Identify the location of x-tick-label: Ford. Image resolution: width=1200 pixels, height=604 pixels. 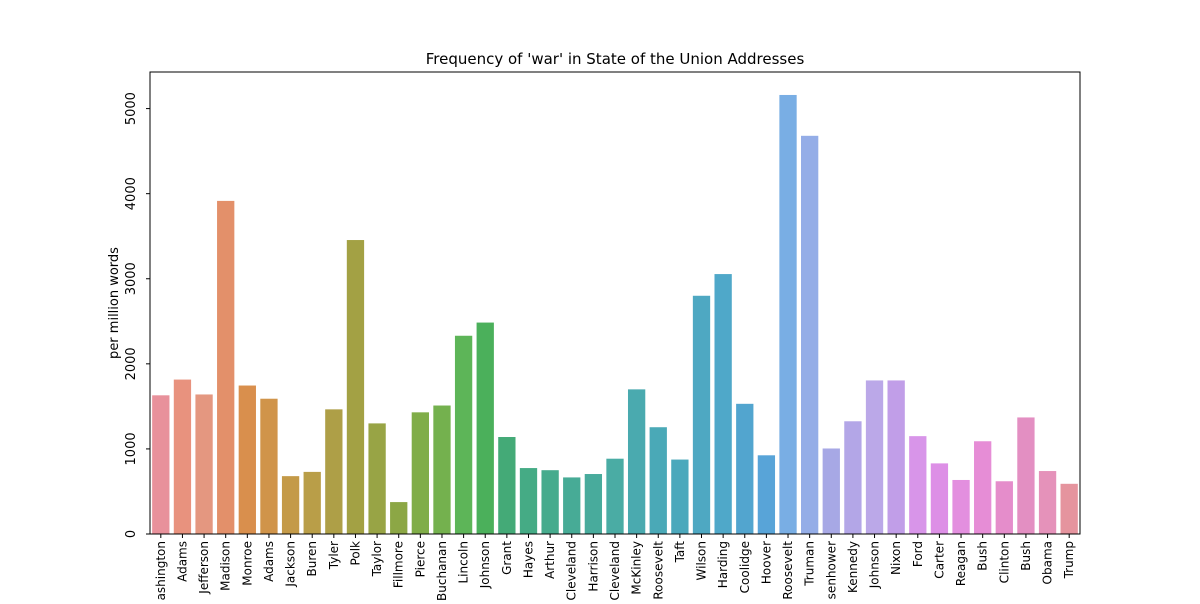
(918, 554).